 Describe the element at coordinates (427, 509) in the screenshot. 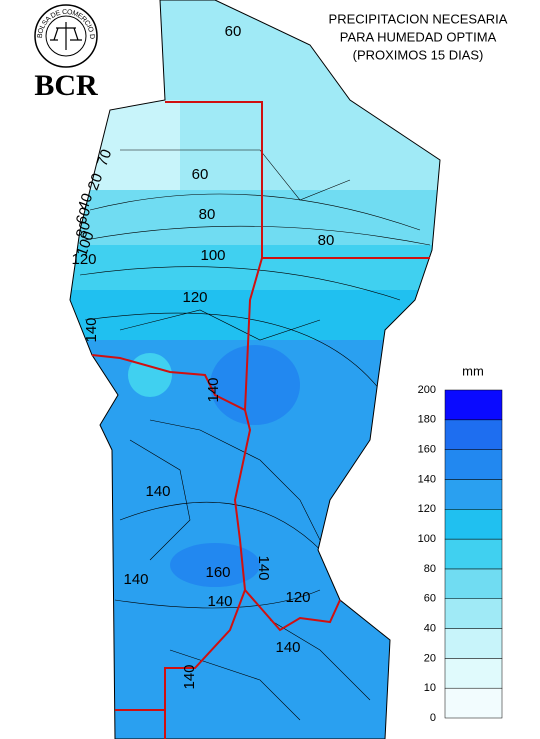

I see `legend-tick-label: 120` at that location.